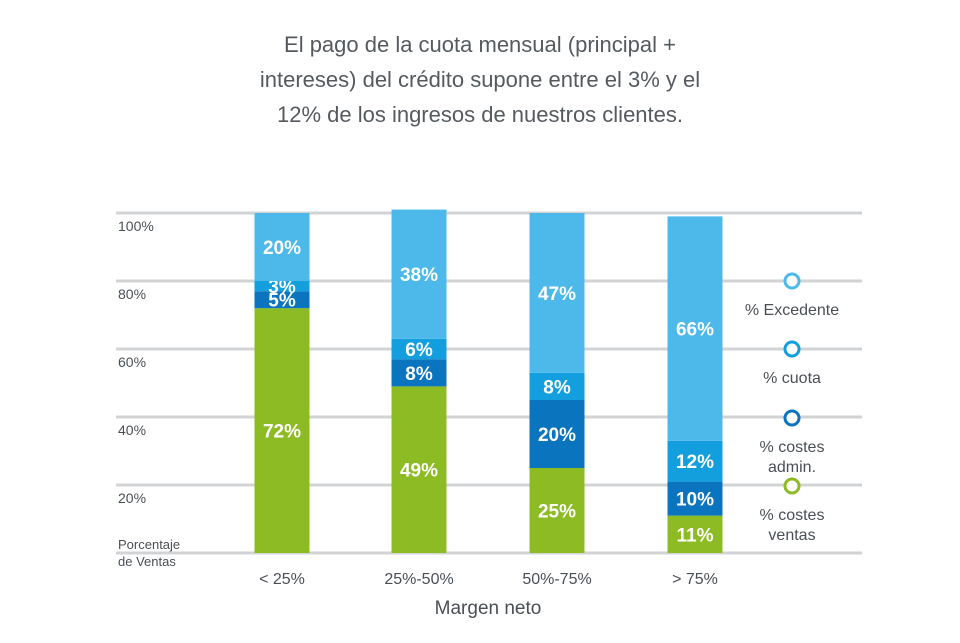 This screenshot has width=960, height=643. What do you see at coordinates (556, 579) in the screenshot?
I see `x-tick-label-3: 50%-75%` at bounding box center [556, 579].